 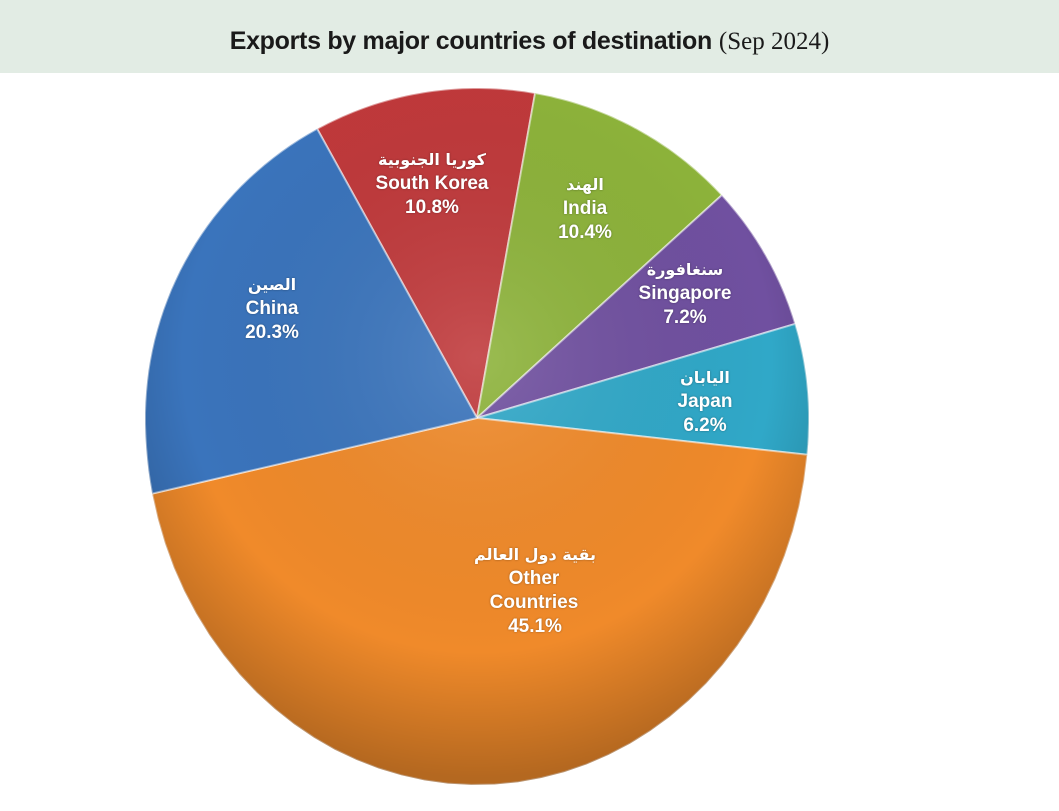 I want to click on slice-label-english: South Korea, so click(x=432, y=183).